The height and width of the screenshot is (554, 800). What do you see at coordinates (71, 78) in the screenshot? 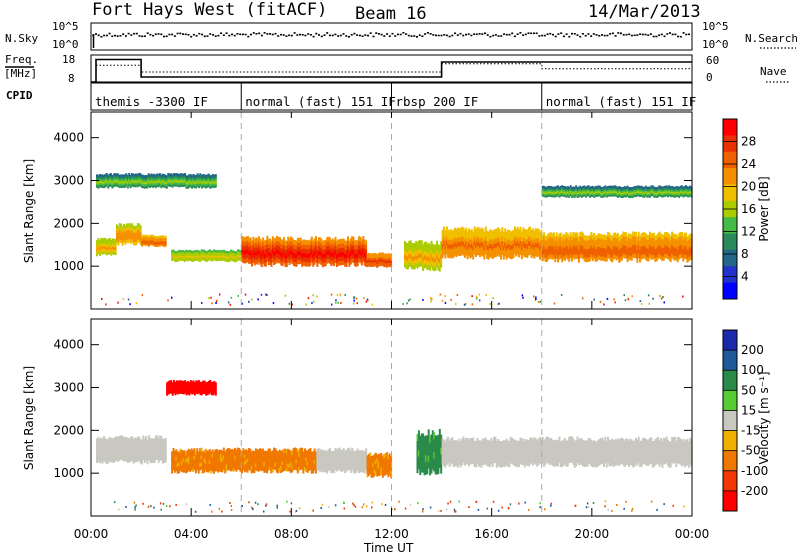
I see `freq-tick-bottom: 8` at bounding box center [71, 78].